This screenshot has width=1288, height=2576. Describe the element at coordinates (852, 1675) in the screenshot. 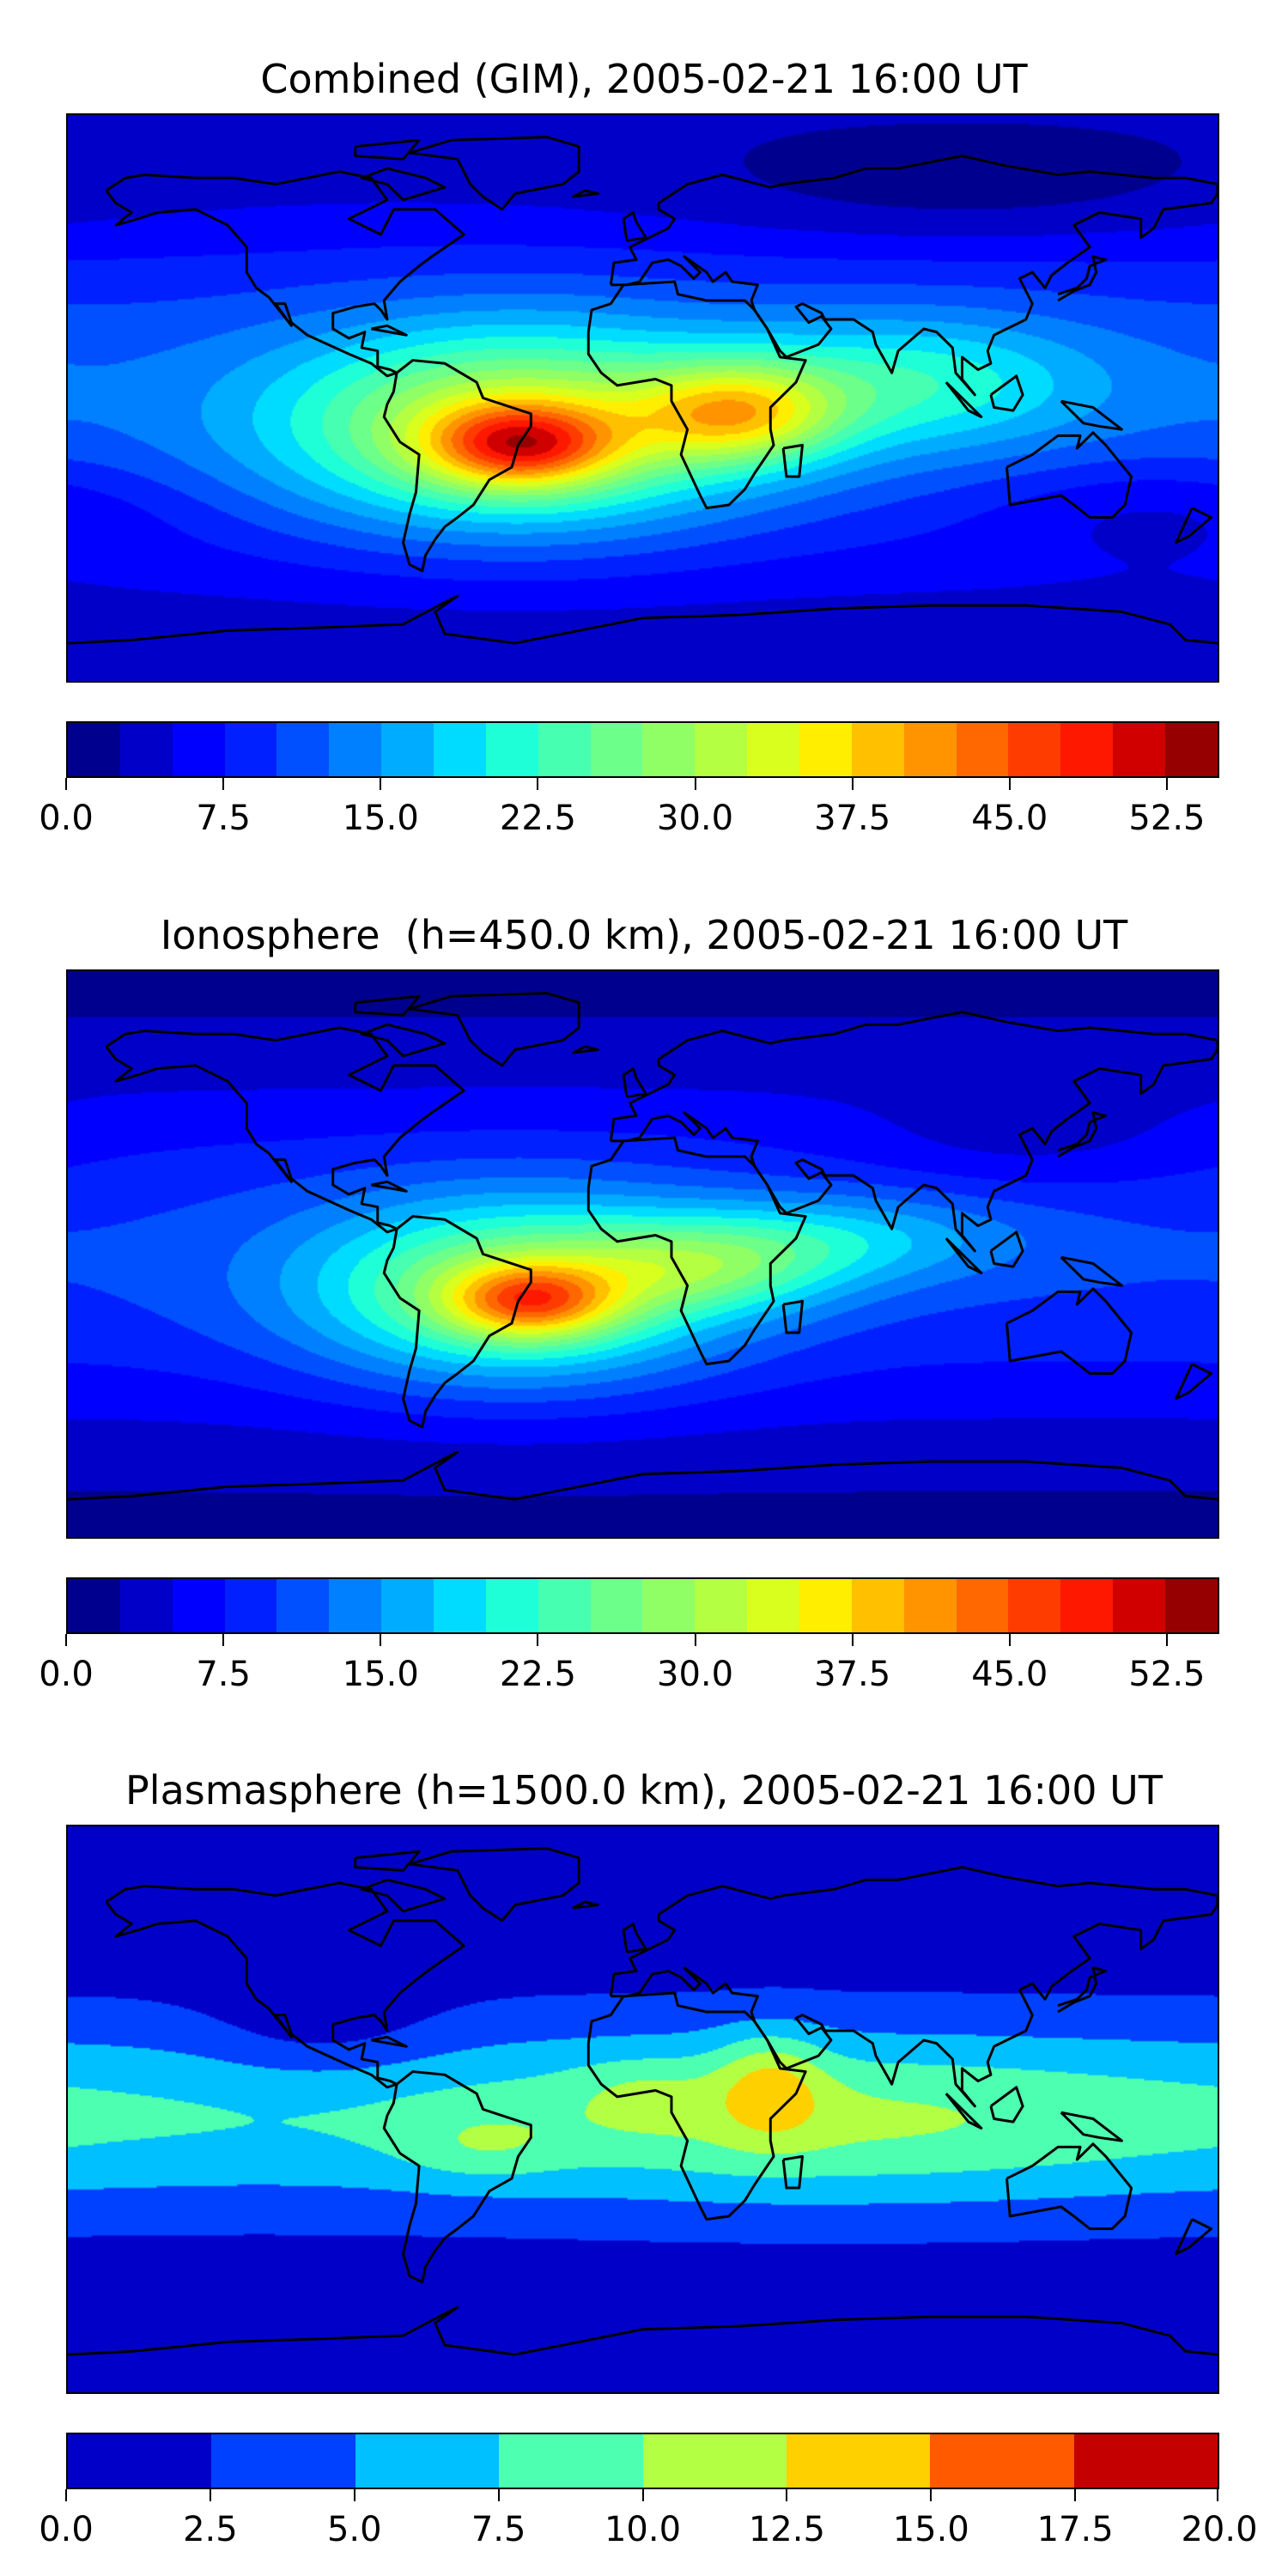

I see `colorbar-tick-label: 37.5` at that location.